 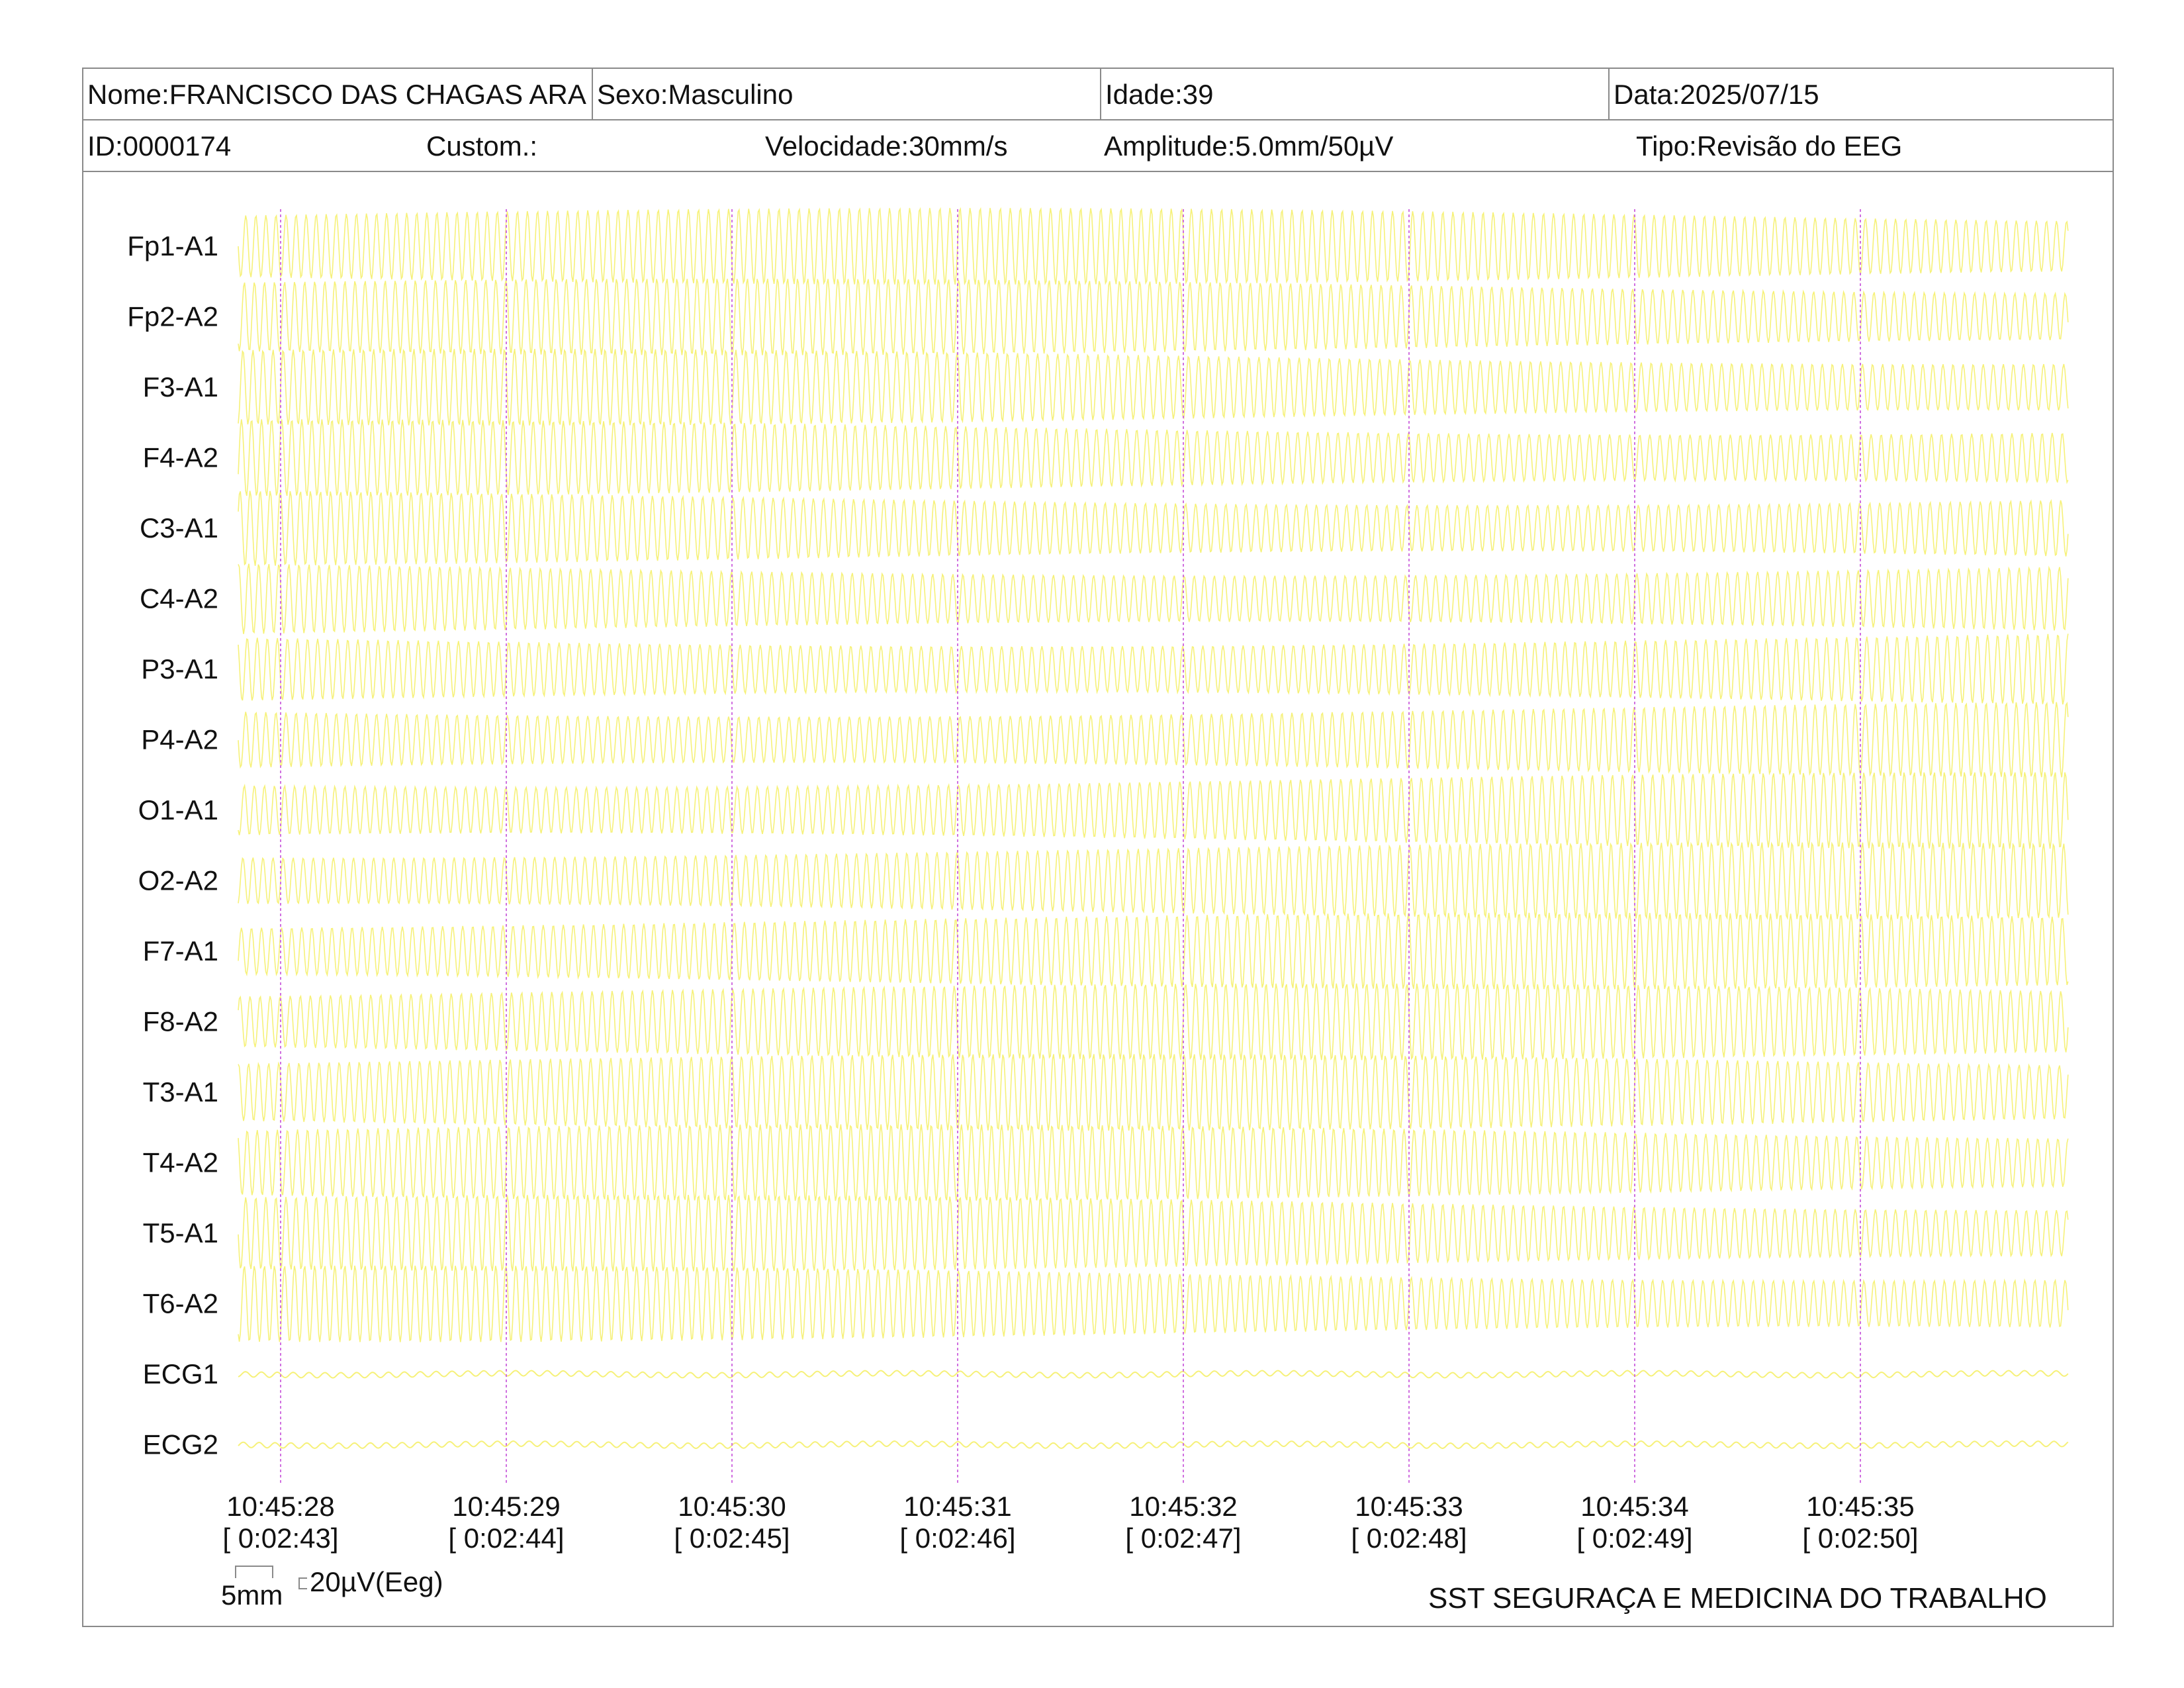 What do you see at coordinates (1153, 880) in the screenshot?
I see `trace-o2-a2` at bounding box center [1153, 880].